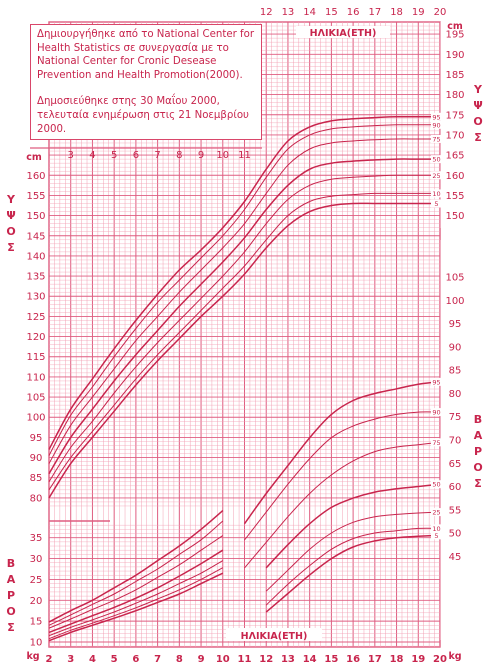  What do you see at coordinates (70, 659) in the screenshot?
I see `x-tick-label-bottom: 3` at bounding box center [70, 659].